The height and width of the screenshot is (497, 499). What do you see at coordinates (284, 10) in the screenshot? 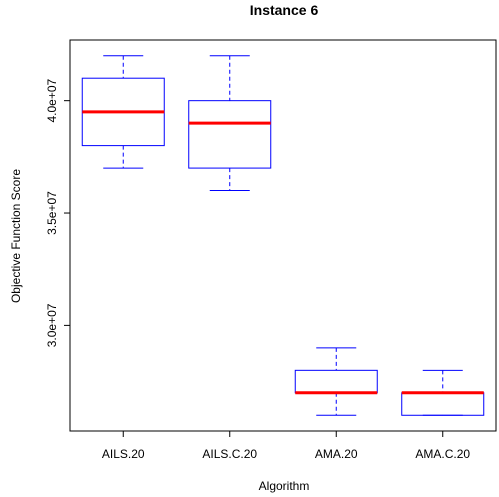
I see `chart-title: Instance 6` at bounding box center [284, 10].